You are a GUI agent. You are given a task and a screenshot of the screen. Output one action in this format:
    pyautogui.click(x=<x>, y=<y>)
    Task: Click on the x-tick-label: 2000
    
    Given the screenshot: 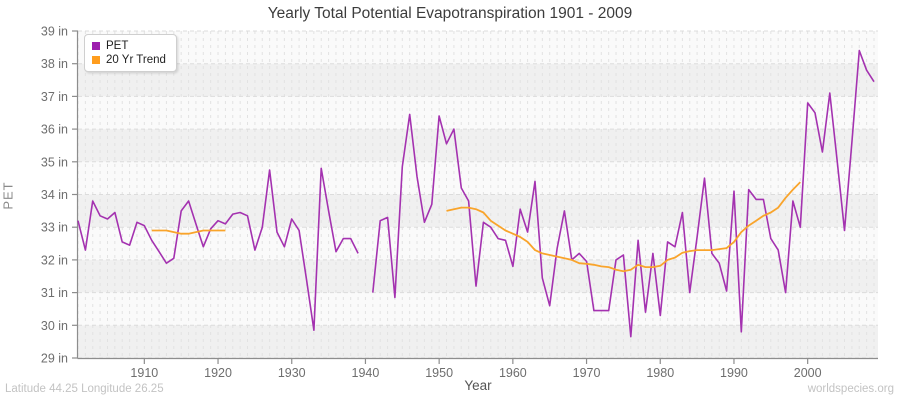 What is the action you would take?
    pyautogui.click(x=808, y=373)
    